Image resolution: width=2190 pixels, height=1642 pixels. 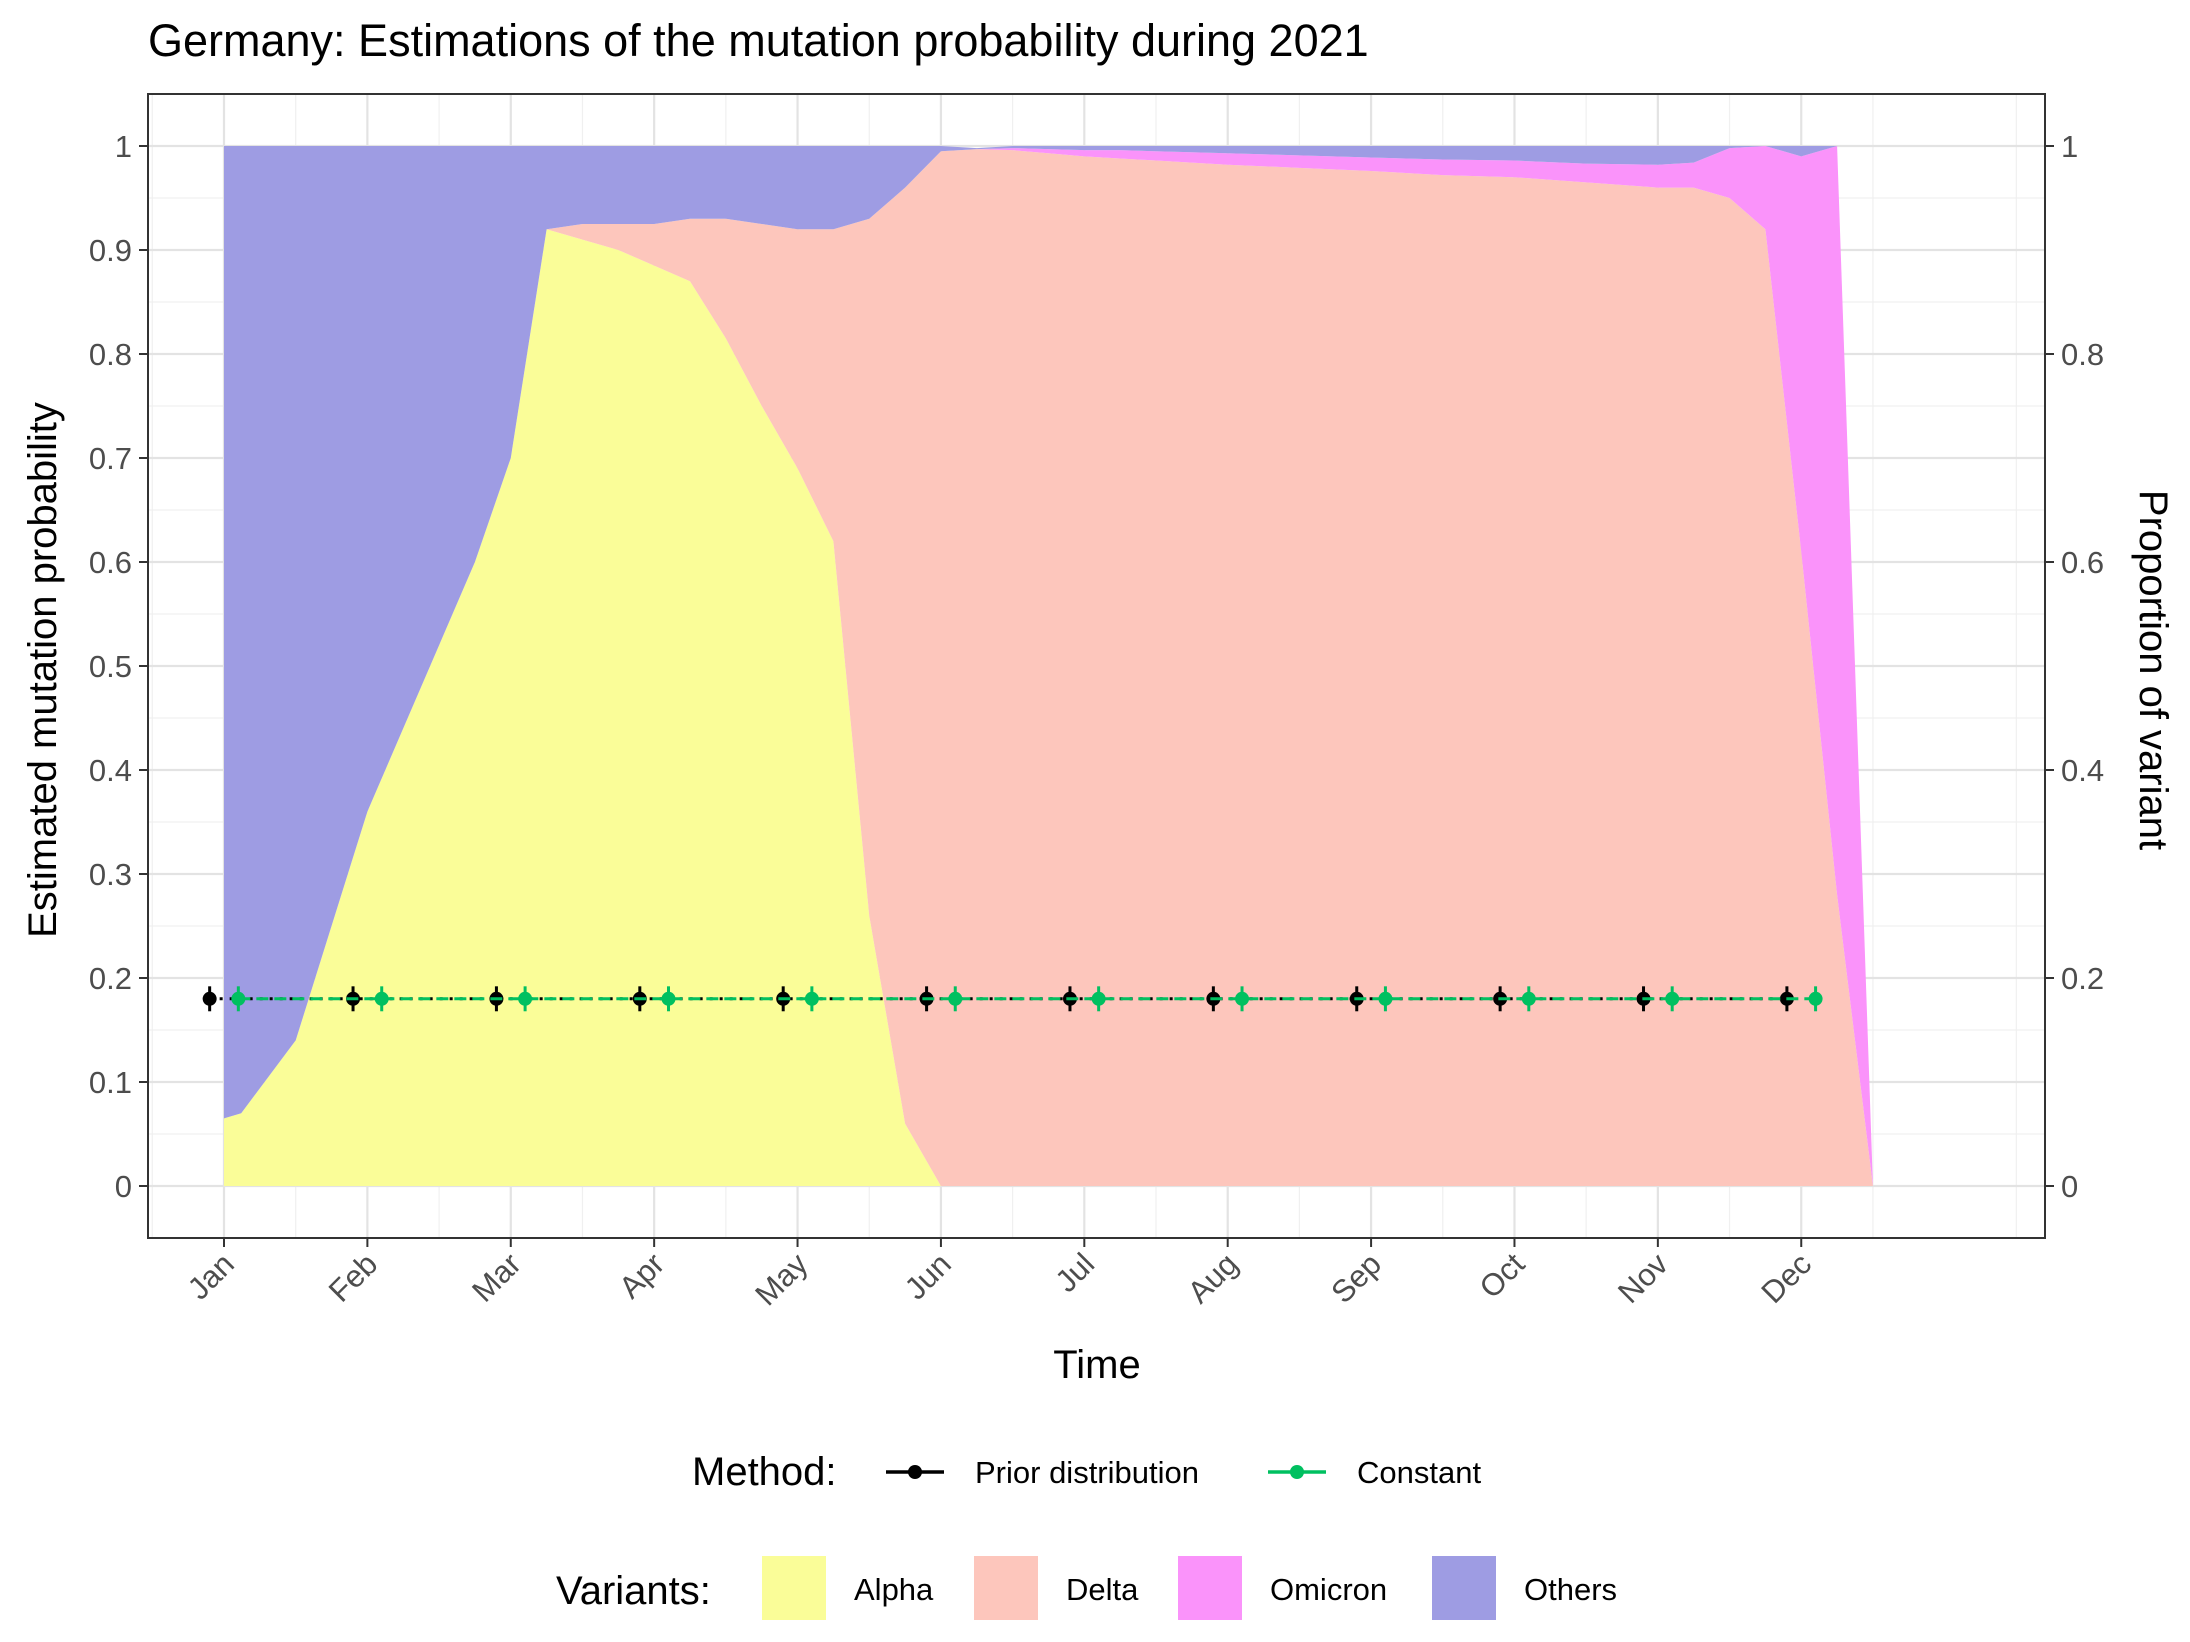 I want to click on legend-label: Delta, so click(x=1102, y=1589).